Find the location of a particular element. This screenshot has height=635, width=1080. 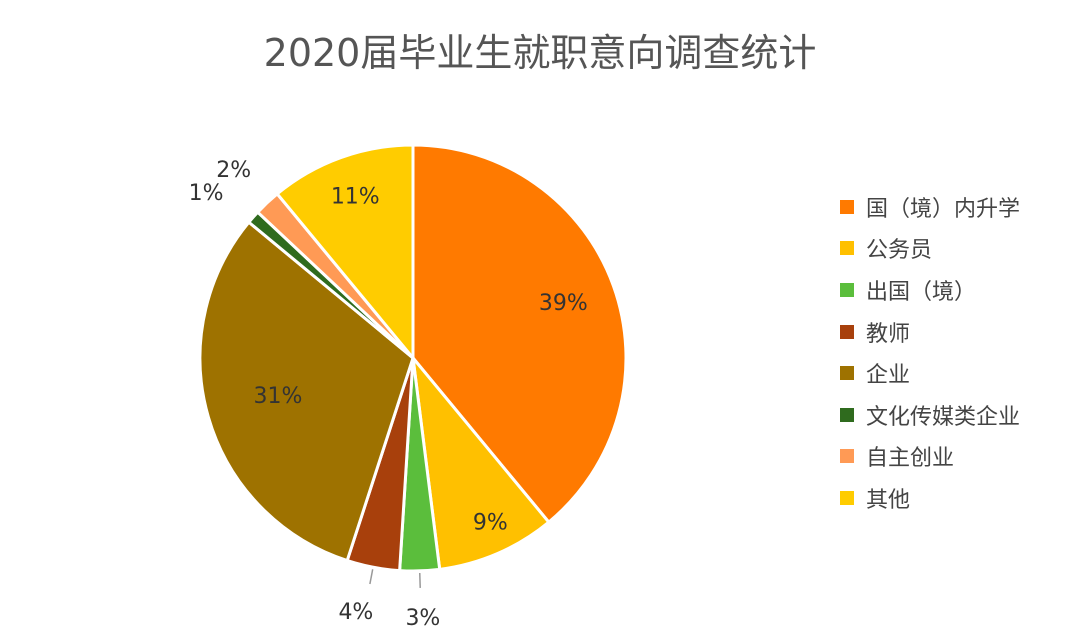

legend-item-2: 出国（境） is located at coordinates (930, 290).